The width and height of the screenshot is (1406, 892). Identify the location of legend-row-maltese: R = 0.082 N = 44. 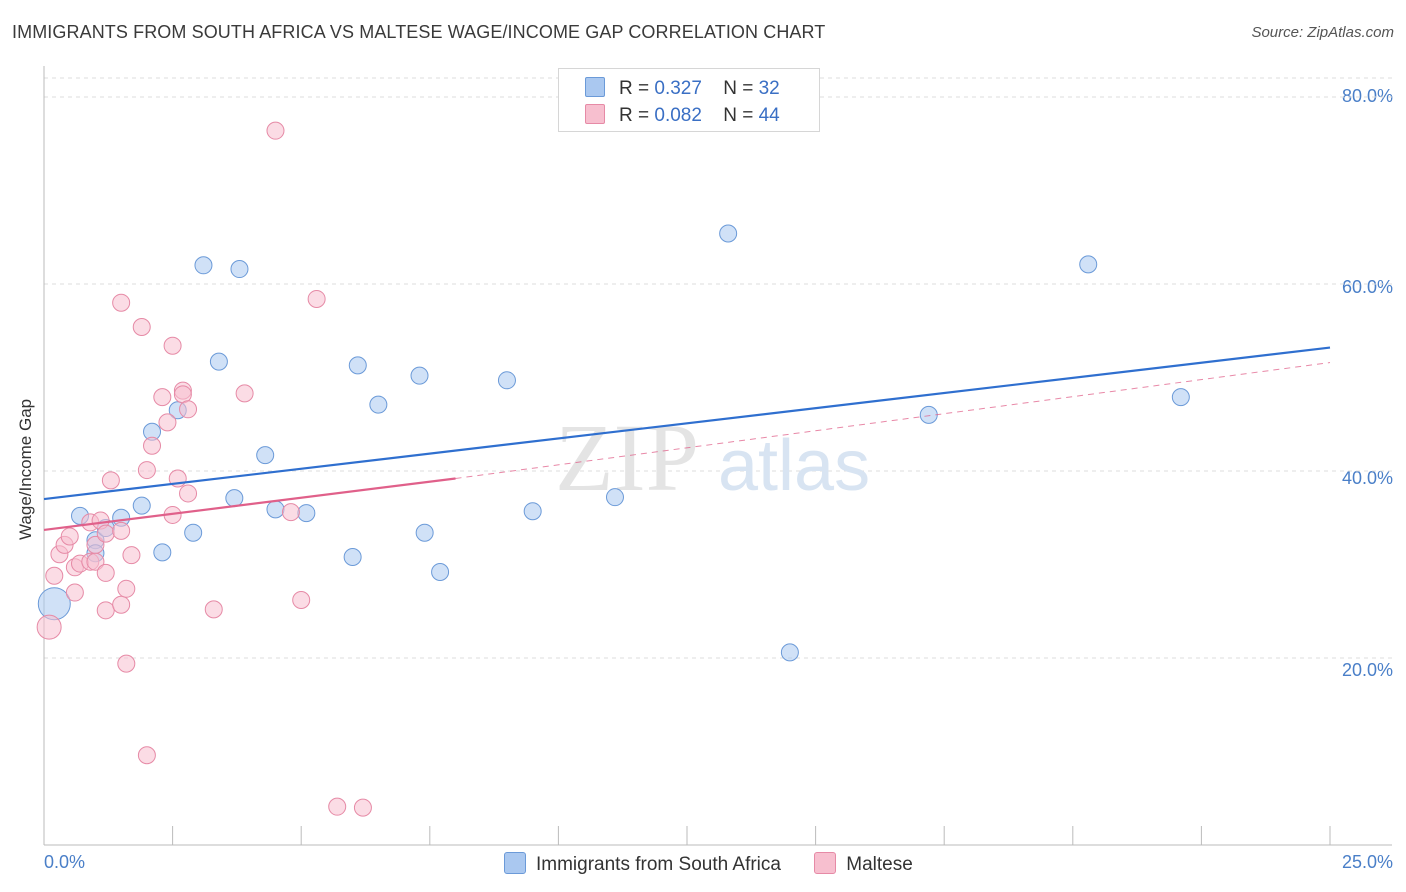
(682, 115).